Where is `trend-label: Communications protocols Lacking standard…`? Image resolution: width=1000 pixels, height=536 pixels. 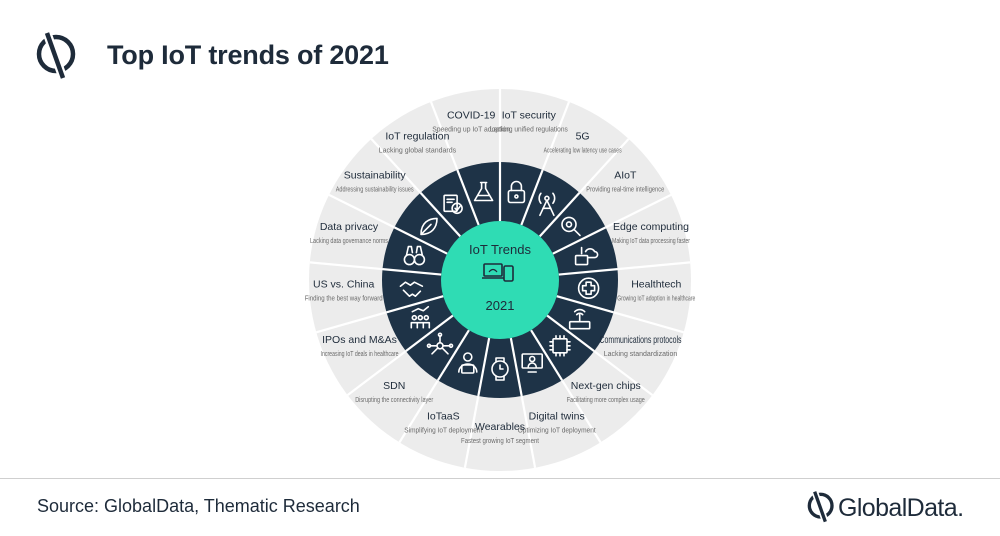
trend-label: Communications protocols Lacking standard… is located at coordinates (641, 346).